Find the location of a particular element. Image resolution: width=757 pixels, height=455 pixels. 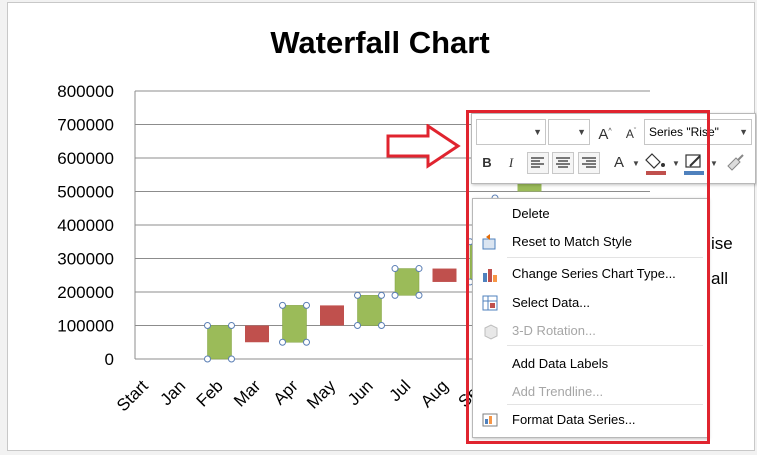

shrink-font-label: A is located at coordinates (629, 134).